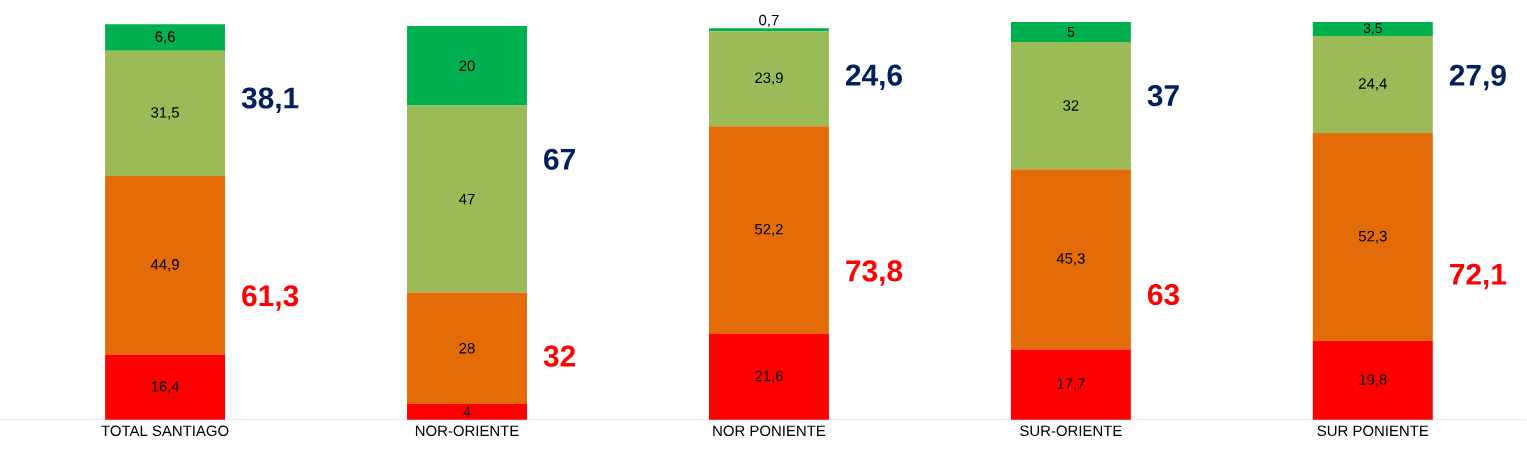 The width and height of the screenshot is (1527, 468). I want to click on data-label: 23,9, so click(769, 78).